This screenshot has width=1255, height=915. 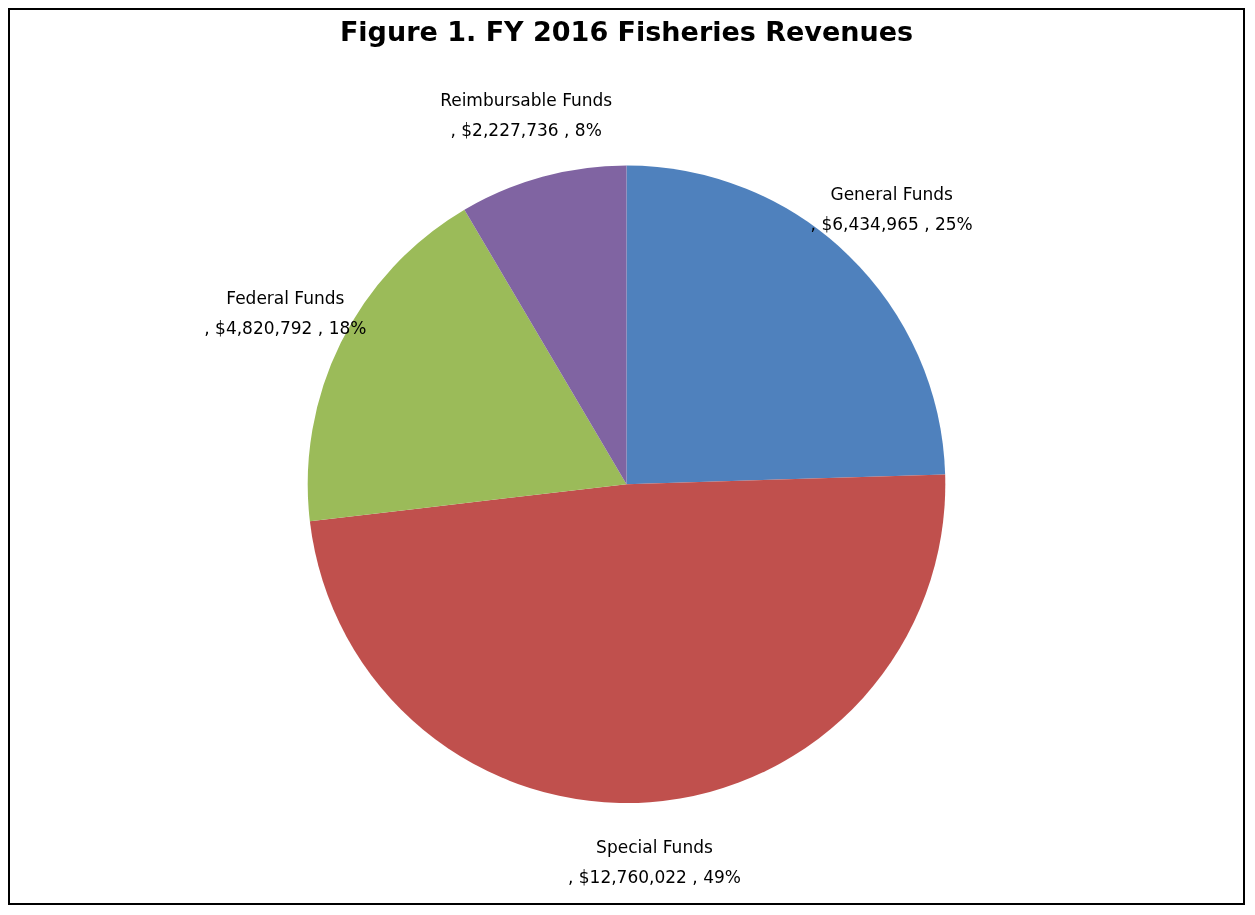 What do you see at coordinates (285, 298) in the screenshot?
I see `slice-label: Federal Funds` at bounding box center [285, 298].